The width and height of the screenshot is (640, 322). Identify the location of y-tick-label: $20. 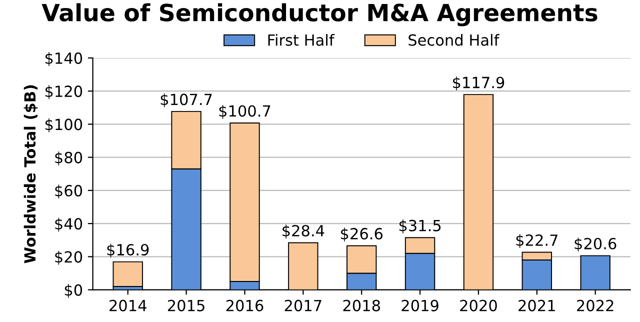
(68, 257).